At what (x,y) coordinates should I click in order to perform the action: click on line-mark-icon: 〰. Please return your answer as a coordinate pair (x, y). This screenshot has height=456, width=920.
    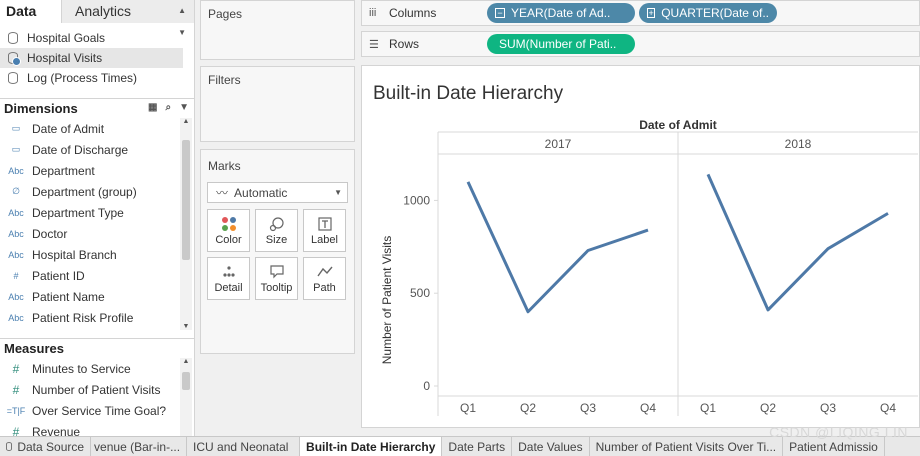
    Looking at the image, I should click on (222, 193).